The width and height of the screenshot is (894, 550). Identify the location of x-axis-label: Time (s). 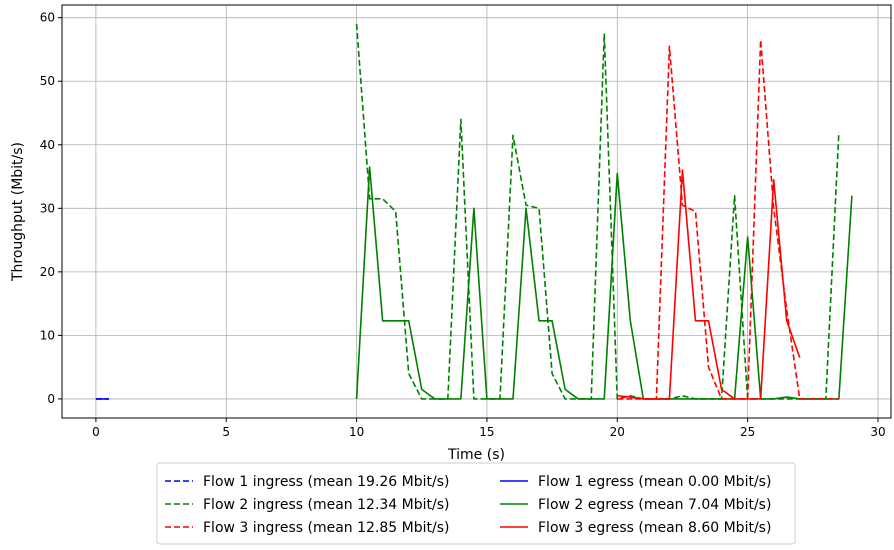
(476, 455).